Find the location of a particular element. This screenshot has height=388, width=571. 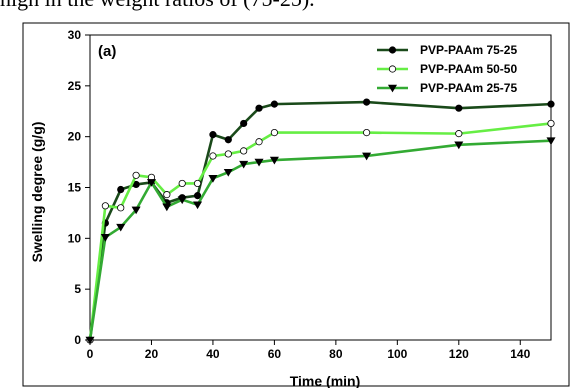

x-tick-label-80: 80 is located at coordinates (336, 354).